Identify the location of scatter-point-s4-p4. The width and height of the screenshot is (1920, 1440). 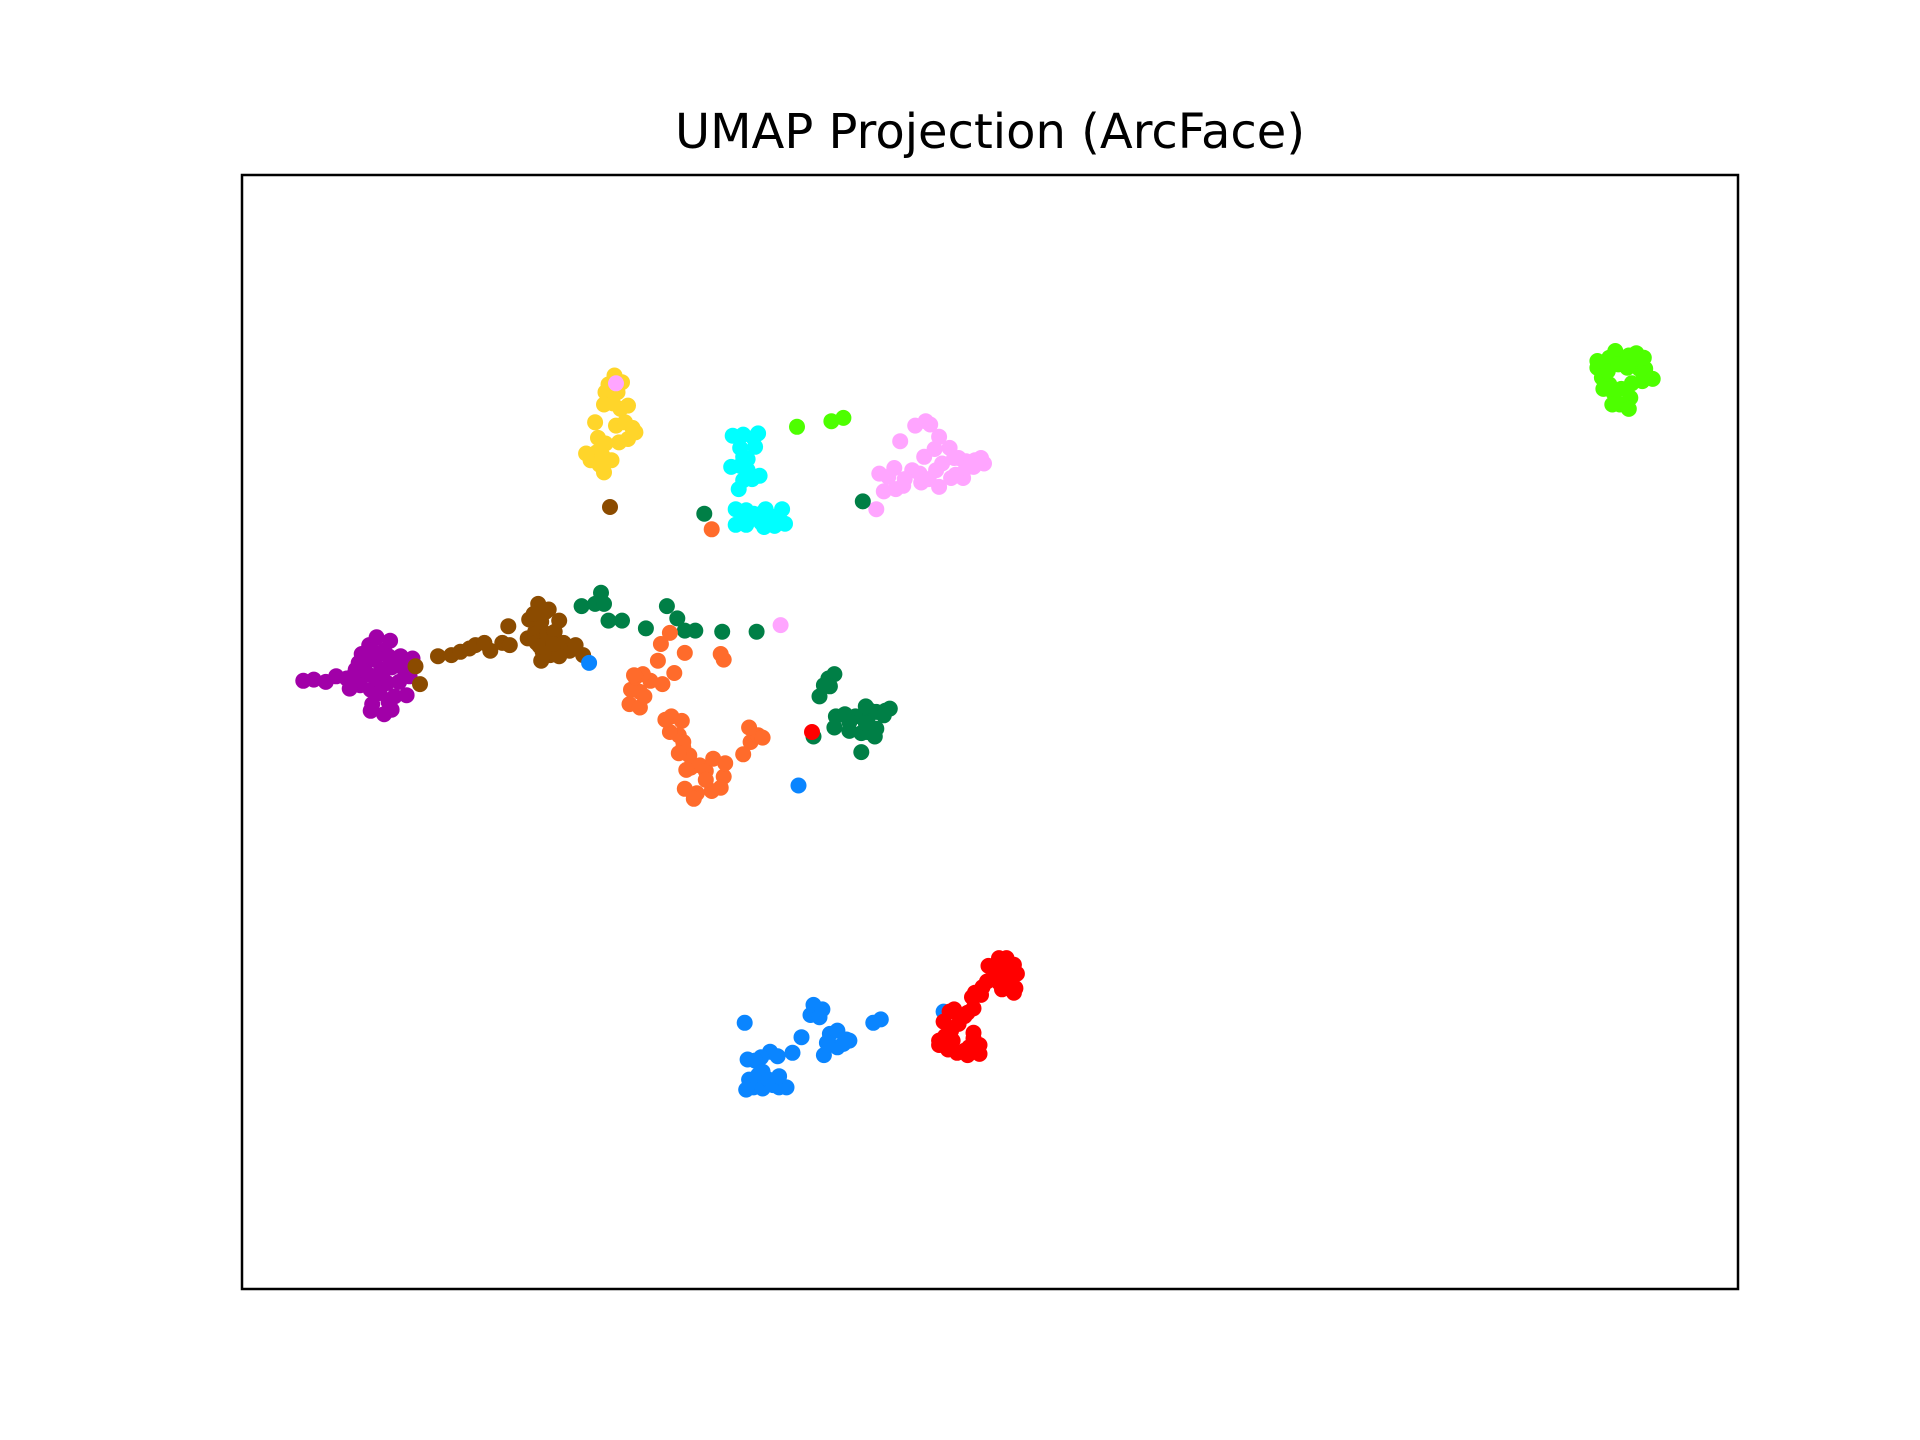
(939, 436).